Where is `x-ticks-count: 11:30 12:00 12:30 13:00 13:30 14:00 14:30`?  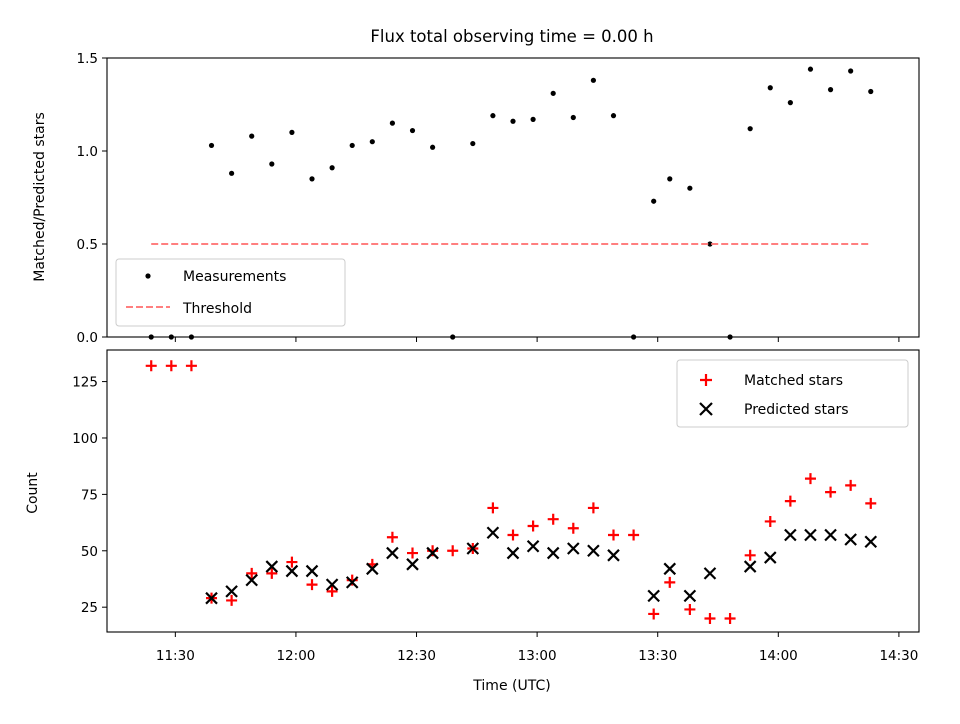
x-ticks-count: 11:30 12:00 12:30 13:00 13:30 14:00 14:30 is located at coordinates (537, 648).